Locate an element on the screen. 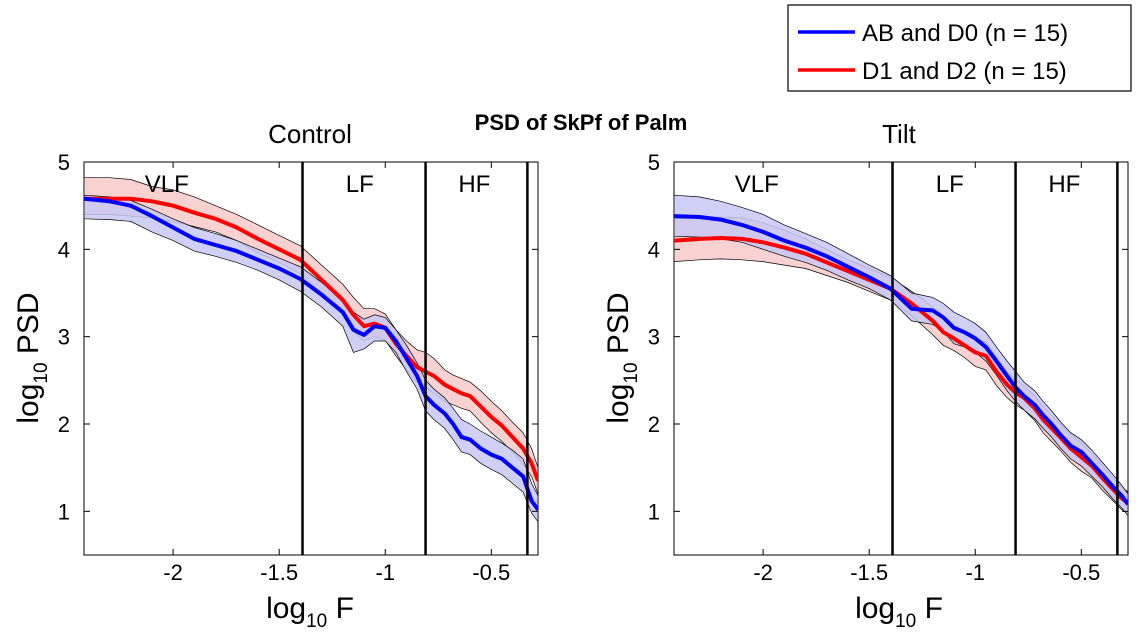  x-axis-label-tilt: log10 F is located at coordinates (899, 612).